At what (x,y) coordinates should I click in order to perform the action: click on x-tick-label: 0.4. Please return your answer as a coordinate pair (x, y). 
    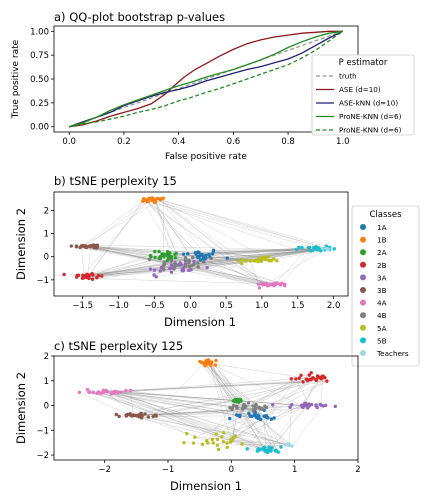
    Looking at the image, I should click on (179, 142).